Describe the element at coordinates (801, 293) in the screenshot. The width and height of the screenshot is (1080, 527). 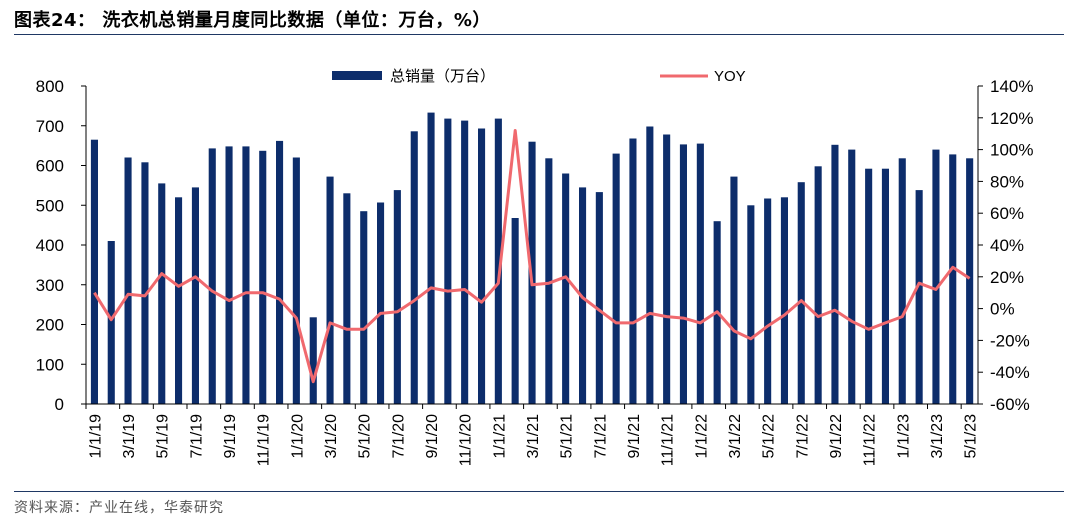
I see `bar-7/1/22` at that location.